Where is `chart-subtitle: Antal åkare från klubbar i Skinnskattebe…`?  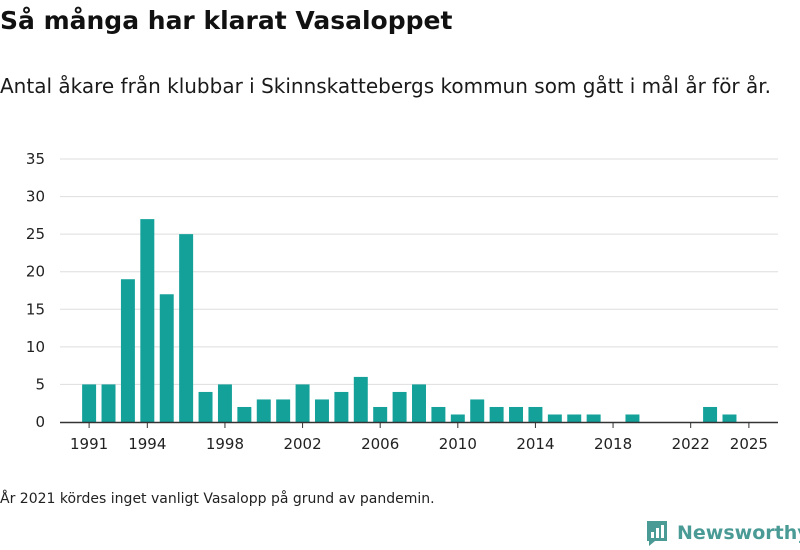
chart-subtitle: Antal åkare från klubbar i Skinnskattebe… is located at coordinates (386, 86).